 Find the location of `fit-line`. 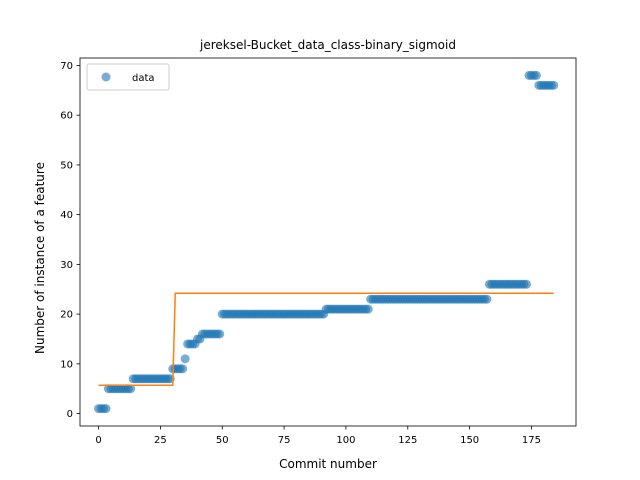

fit-line is located at coordinates (326, 339).